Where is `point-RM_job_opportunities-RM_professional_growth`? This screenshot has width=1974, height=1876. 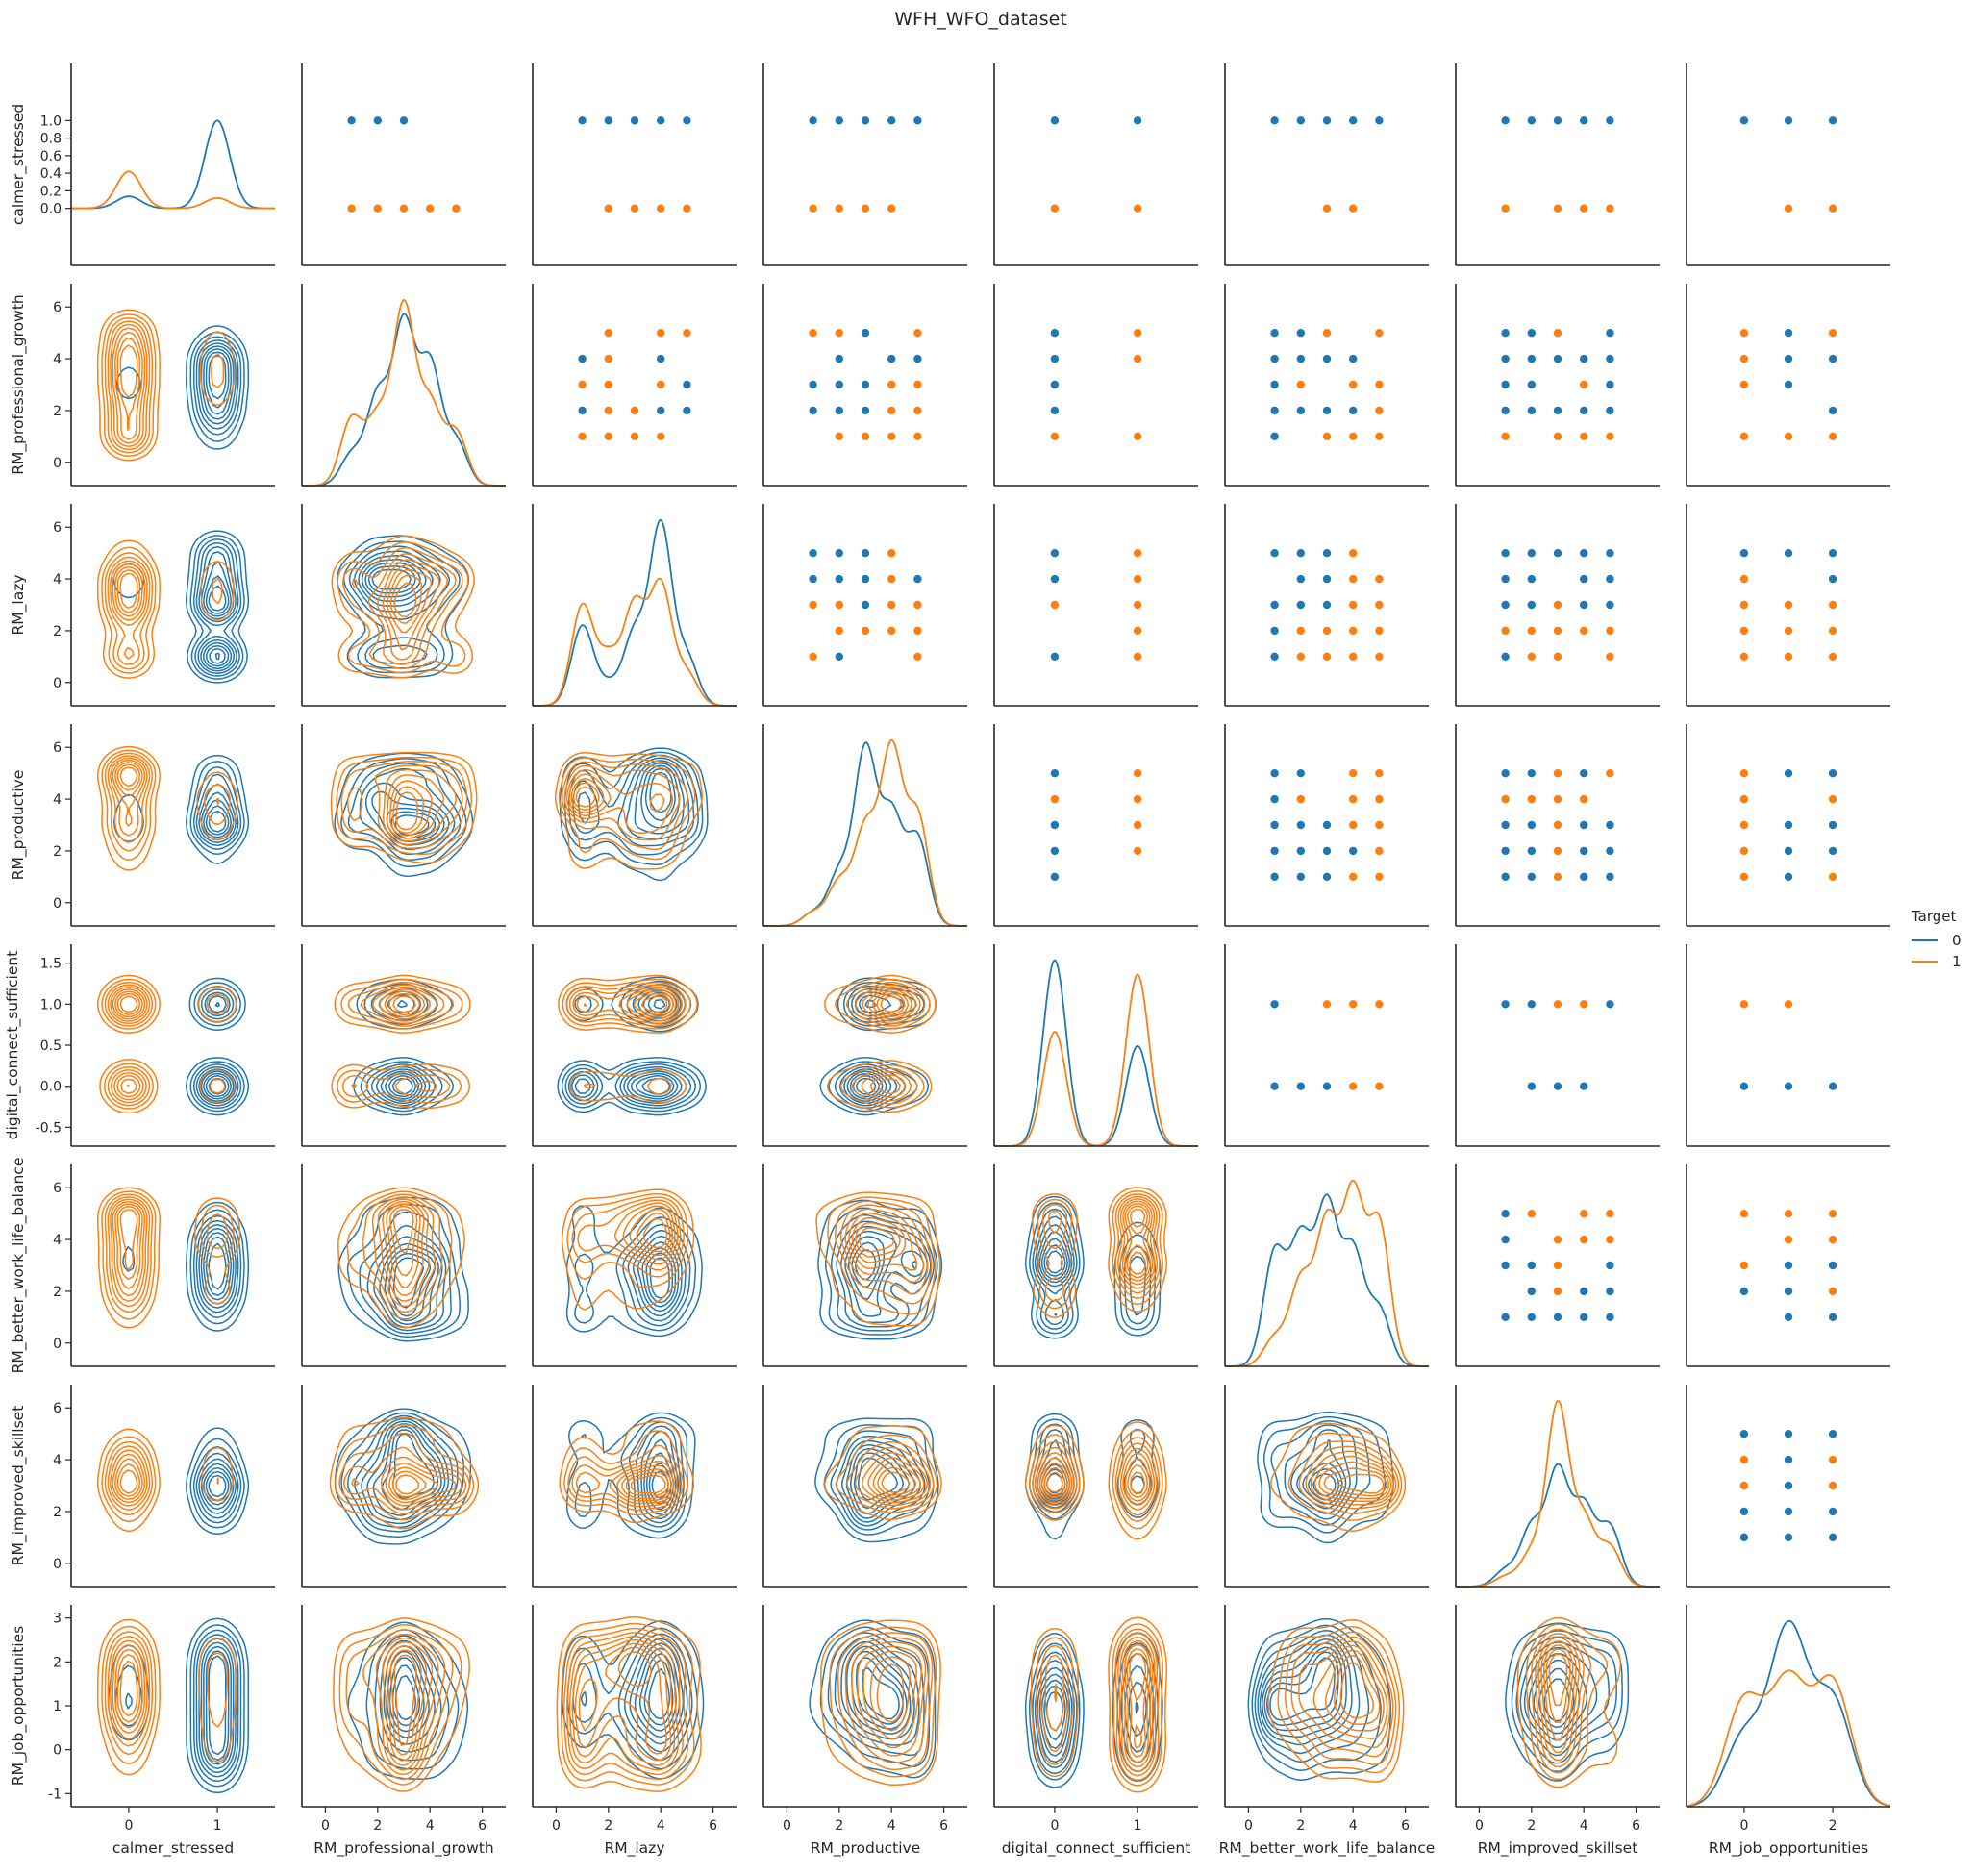
point-RM_job_opportunities-RM_professional_growth is located at coordinates (1744, 358).